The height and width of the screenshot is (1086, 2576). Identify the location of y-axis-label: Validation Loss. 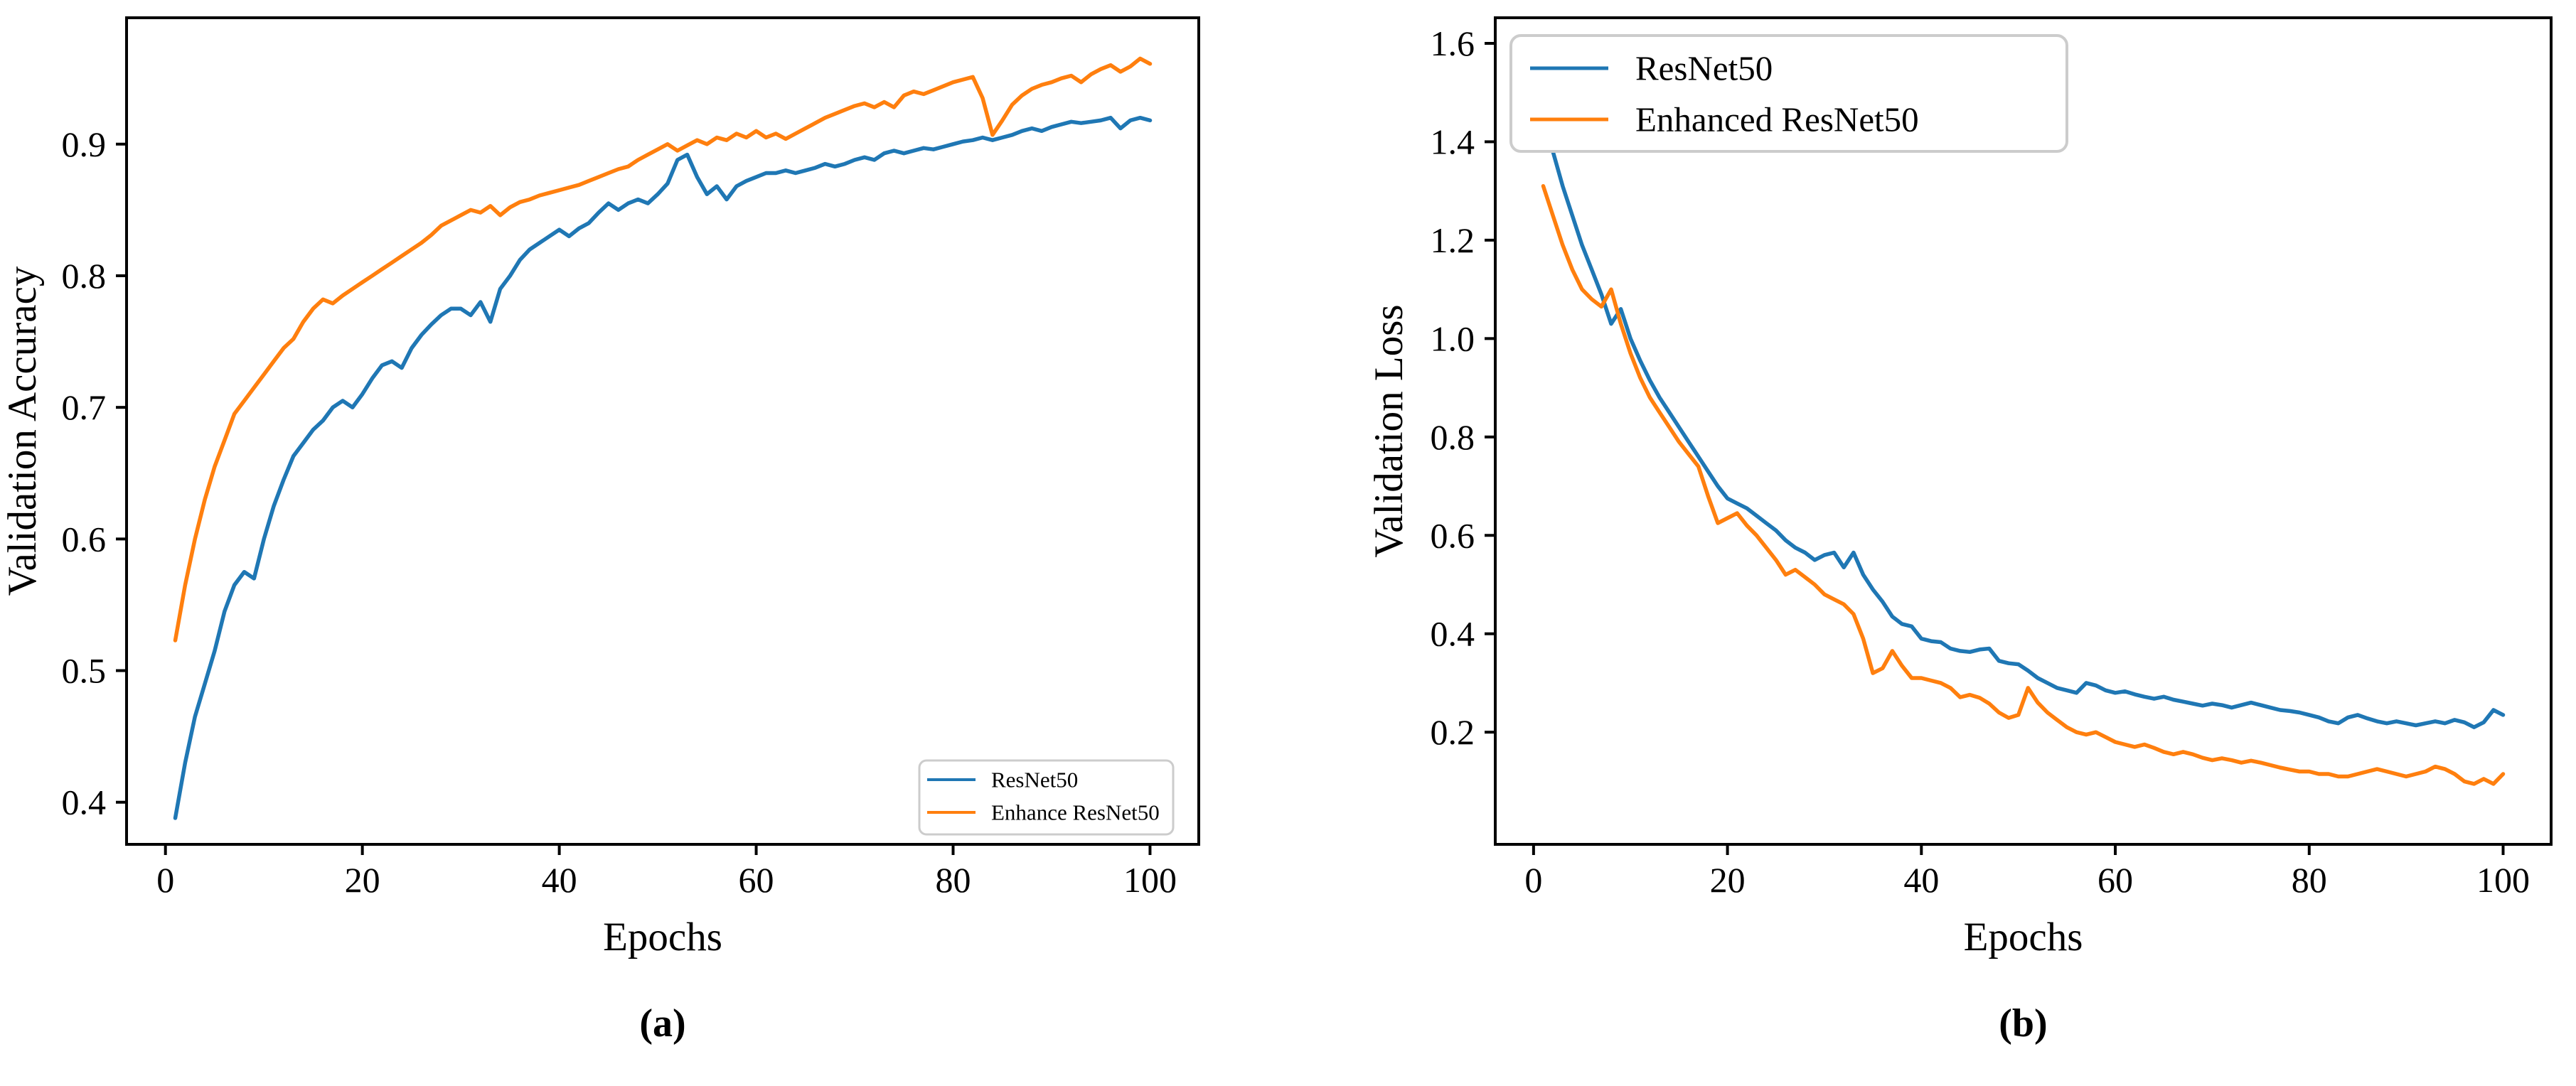
(1389, 430).